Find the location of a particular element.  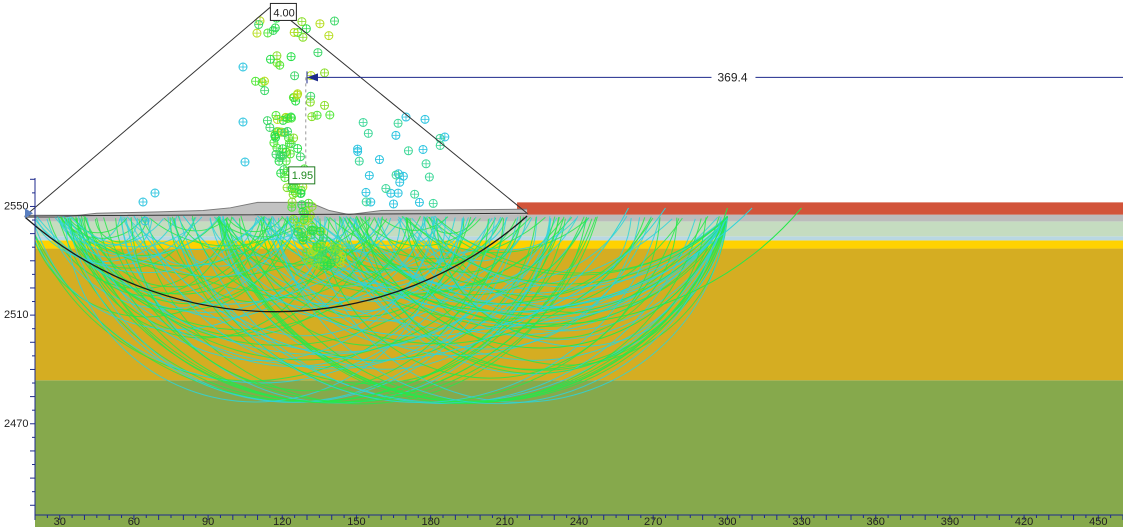

dimension-label: 369.4 is located at coordinates (732, 77).